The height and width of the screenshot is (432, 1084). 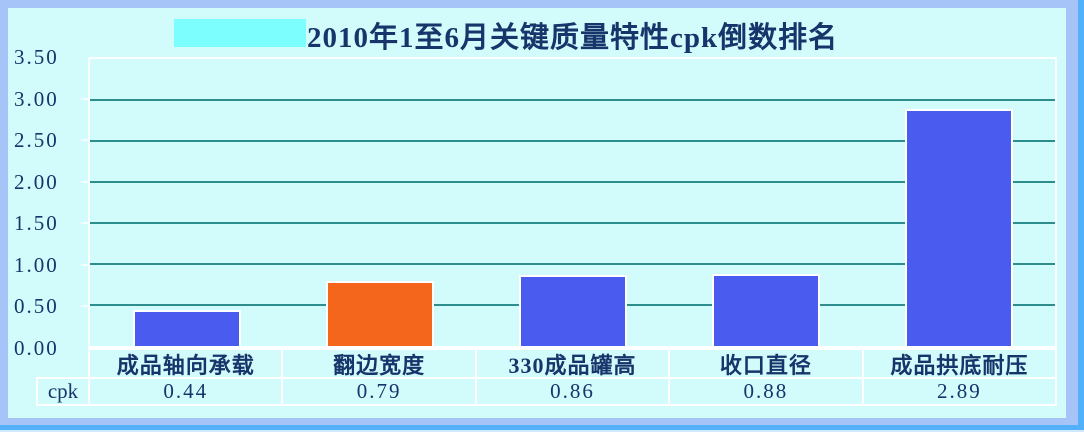 I want to click on category-label: 收口直径, so click(x=765, y=363).